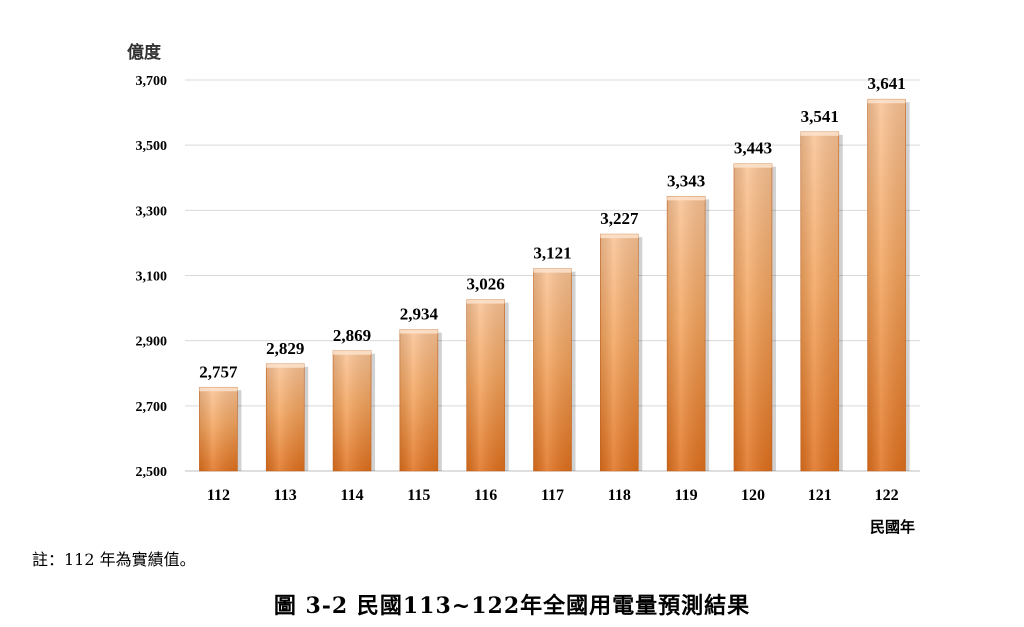  Describe the element at coordinates (486, 284) in the screenshot. I see `data-label: 3,026` at that location.